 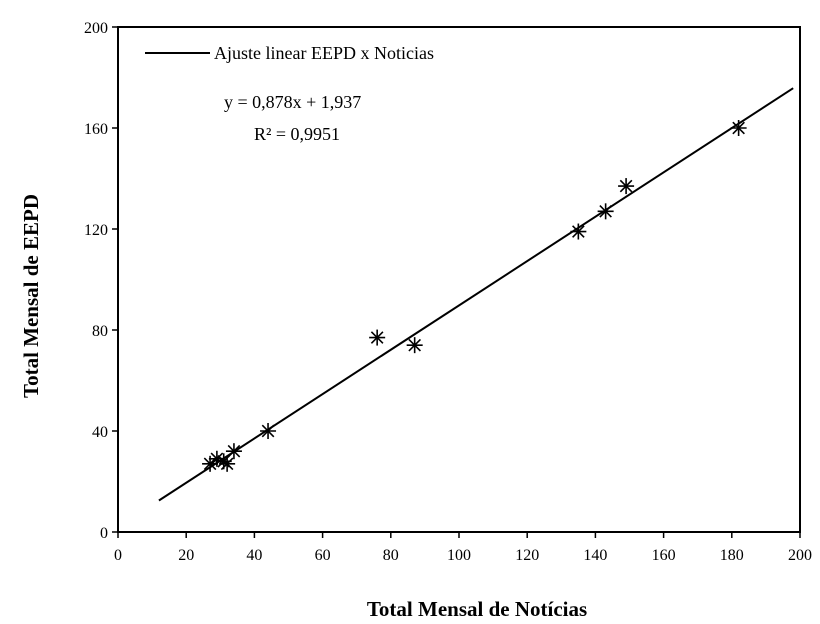 I want to click on x-tick-label: 0, so click(x=118, y=555).